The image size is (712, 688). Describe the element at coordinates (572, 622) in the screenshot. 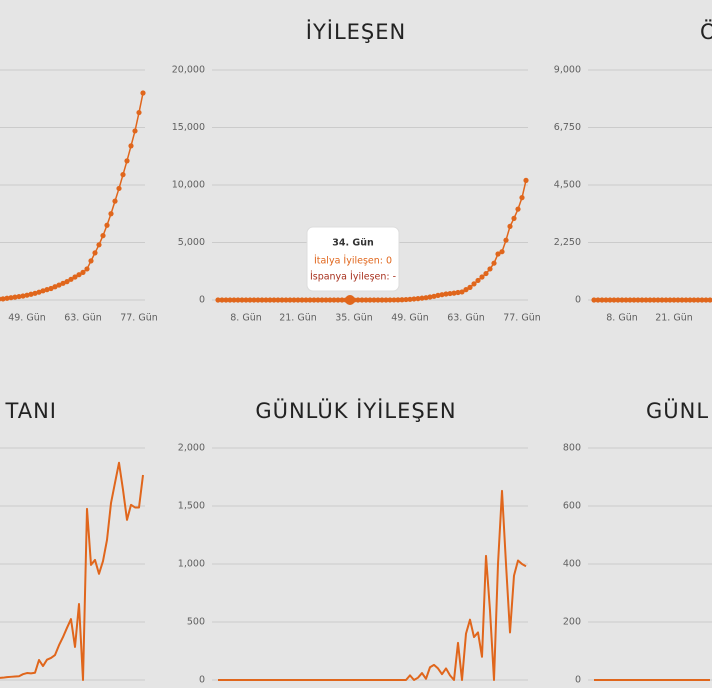

I see `y-tick-label: 200` at that location.